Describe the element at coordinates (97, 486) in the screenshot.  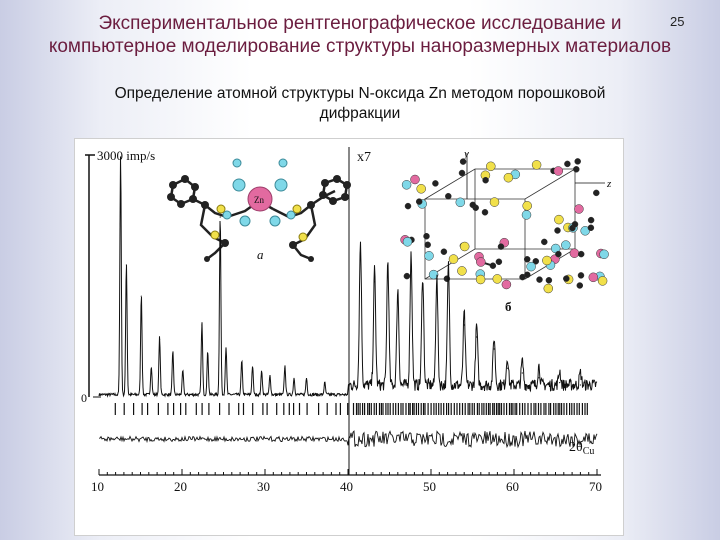
I see `x-tick-label: 10` at that location.